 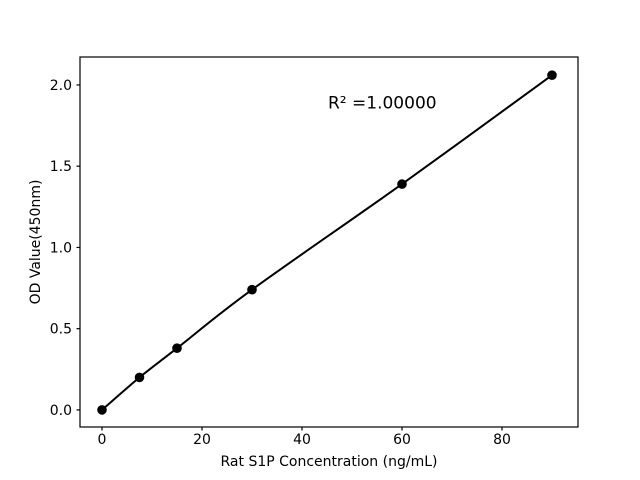 What do you see at coordinates (302, 440) in the screenshot?
I see `x-tick-label: 40` at bounding box center [302, 440].